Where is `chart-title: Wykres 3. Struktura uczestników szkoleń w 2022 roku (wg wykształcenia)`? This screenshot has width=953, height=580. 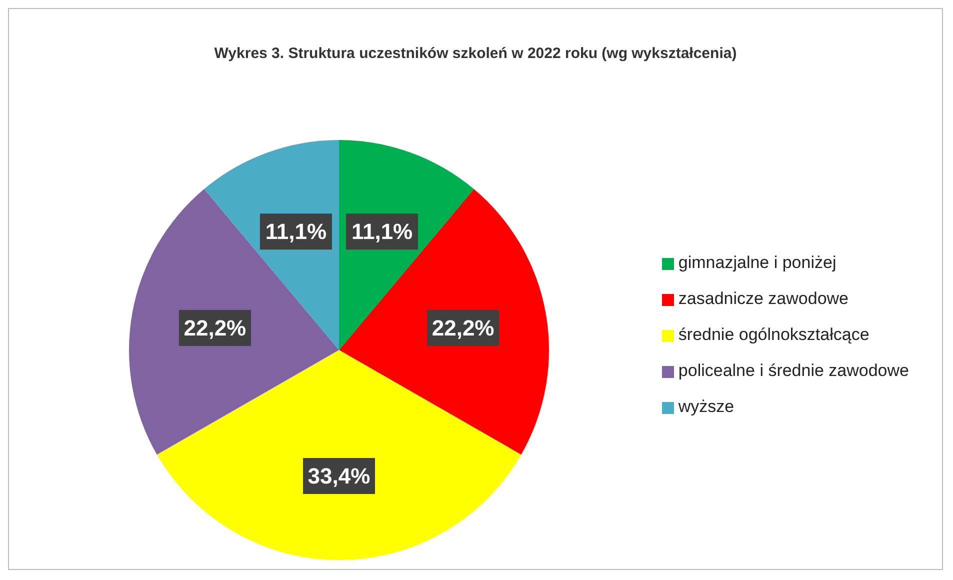
chart-title: Wykres 3. Struktura uczestników szkoleń w 2022 roku (wg wykształcenia) is located at coordinates (475, 54).